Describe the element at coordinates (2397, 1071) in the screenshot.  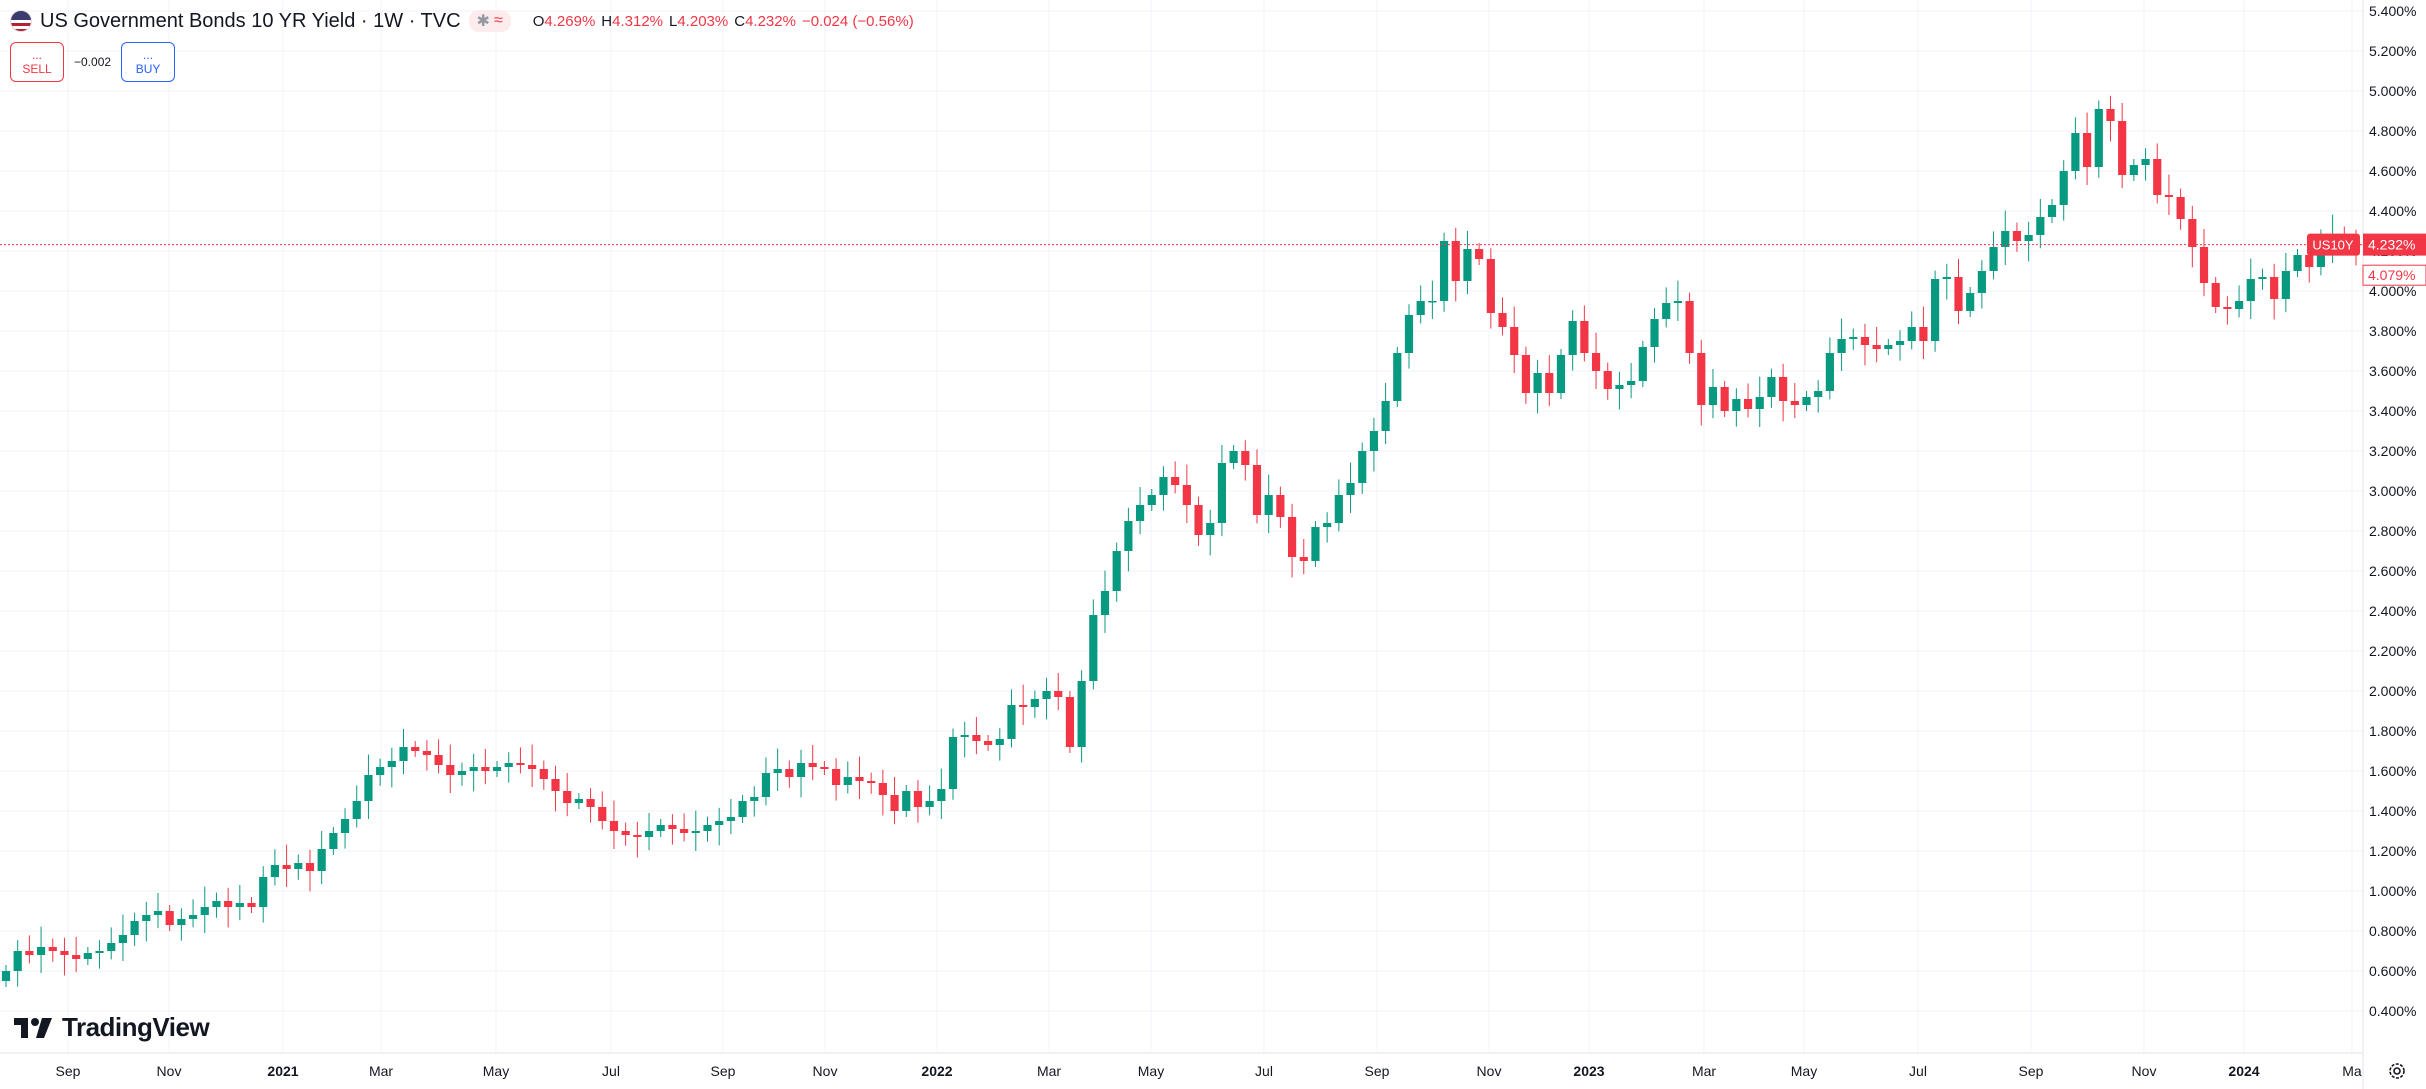
I see `settings-gear-icon` at that location.